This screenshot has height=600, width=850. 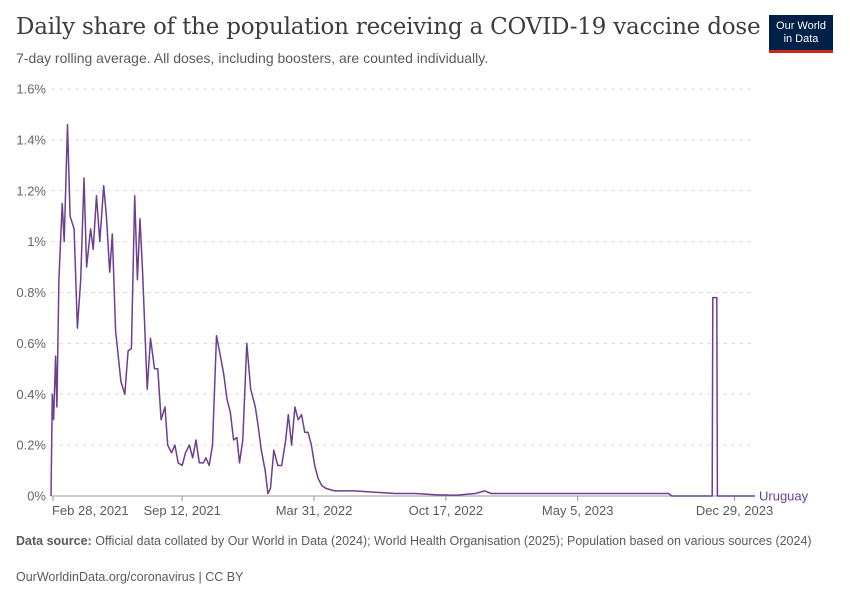 I want to click on credit-link: OurWorldinData.org/coronavirus | CC BY, so click(x=130, y=577).